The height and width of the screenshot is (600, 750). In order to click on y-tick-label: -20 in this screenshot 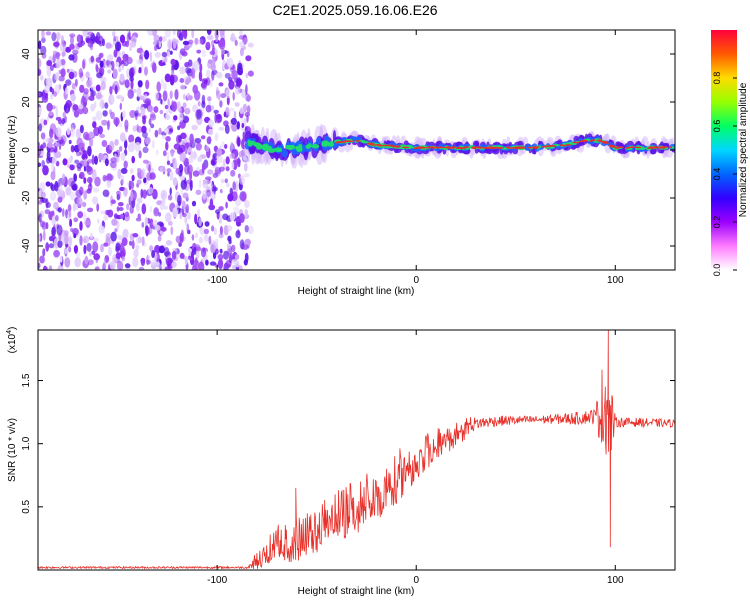, I will do `click(26, 197)`.